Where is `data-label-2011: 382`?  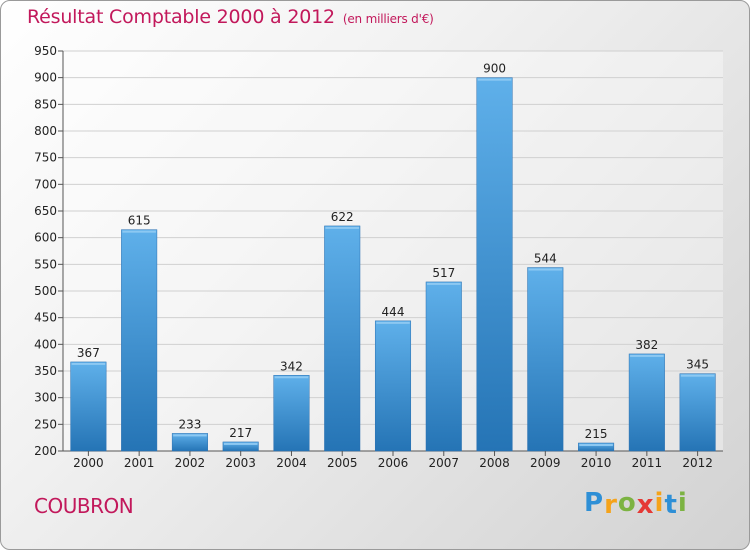
data-label-2011: 382 is located at coordinates (646, 345).